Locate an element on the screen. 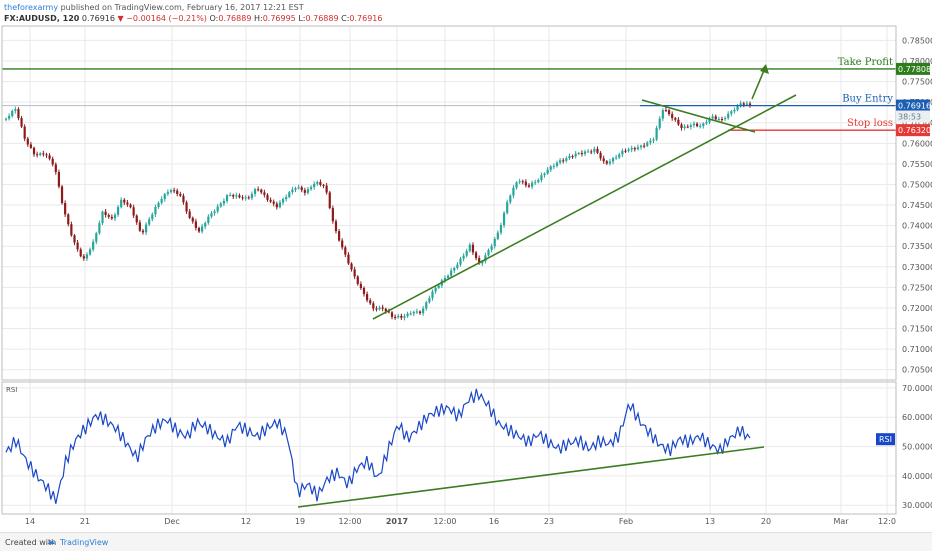  price-tick-label: 0.73500 is located at coordinates (917, 246).